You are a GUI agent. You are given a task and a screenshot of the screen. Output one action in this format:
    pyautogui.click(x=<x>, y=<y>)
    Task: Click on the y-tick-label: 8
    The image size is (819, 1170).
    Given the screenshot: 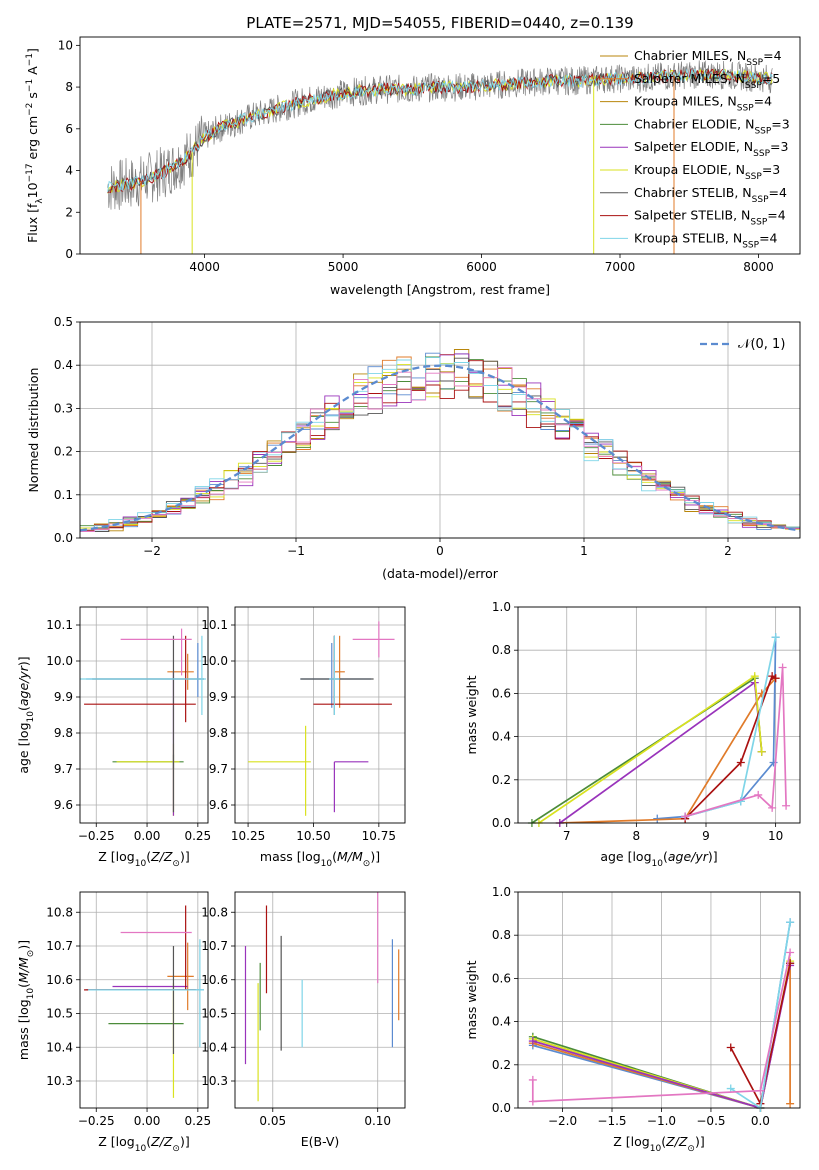 What is the action you would take?
    pyautogui.click(x=69, y=87)
    